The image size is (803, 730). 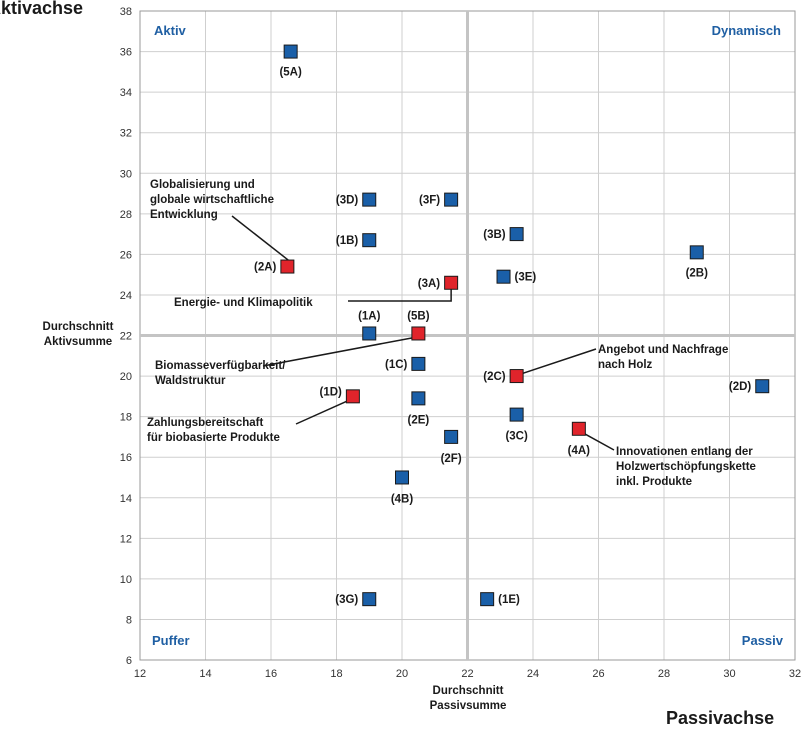 What do you see at coordinates (265, 268) in the screenshot?
I see `data-point-label: (2A)` at bounding box center [265, 268].